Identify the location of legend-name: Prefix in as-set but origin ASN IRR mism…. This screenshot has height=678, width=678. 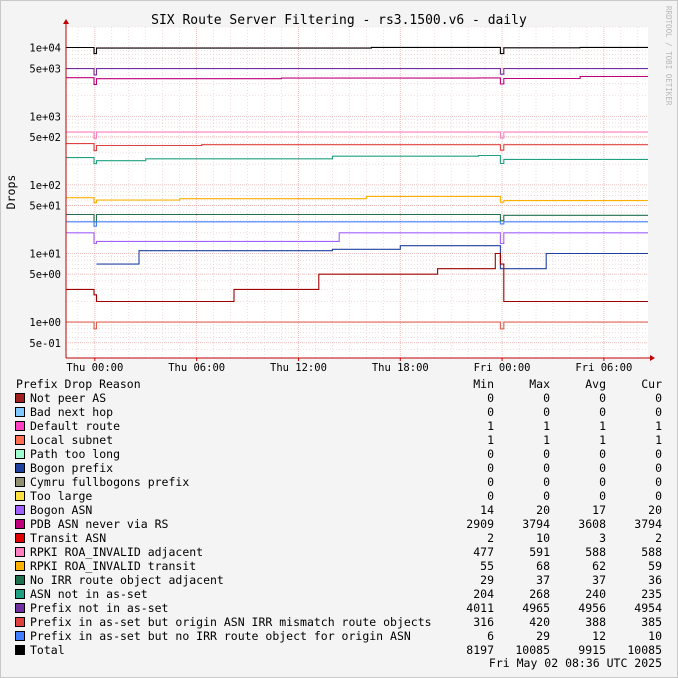
(231, 622).